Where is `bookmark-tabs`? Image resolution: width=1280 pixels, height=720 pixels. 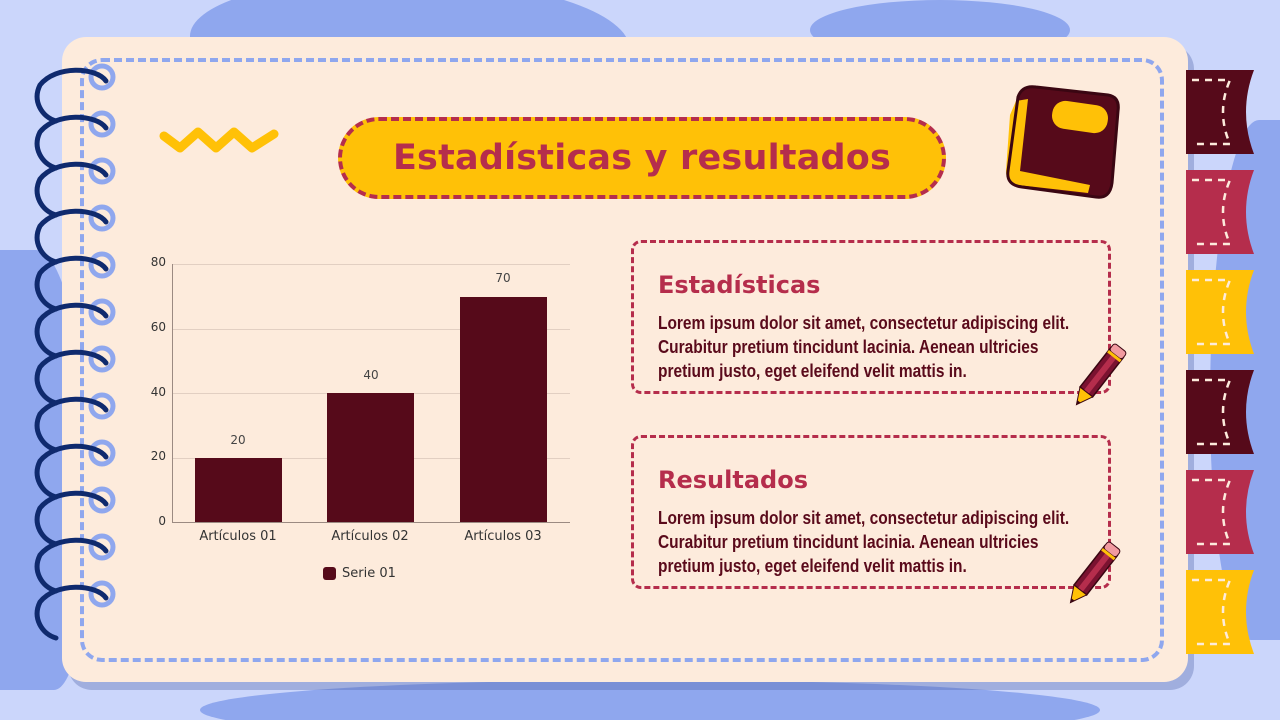 bookmark-tabs is located at coordinates (1220, 362).